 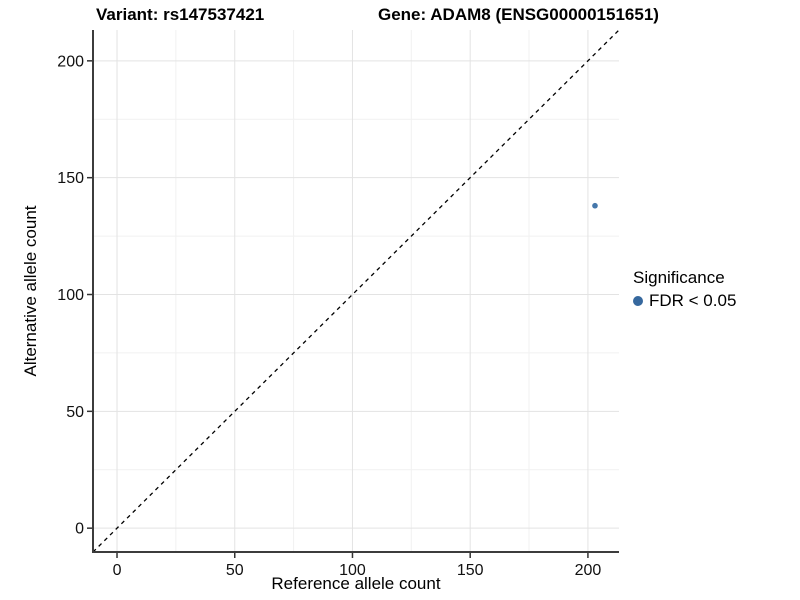 I want to click on y-tick-label: 50, so click(x=75, y=412).